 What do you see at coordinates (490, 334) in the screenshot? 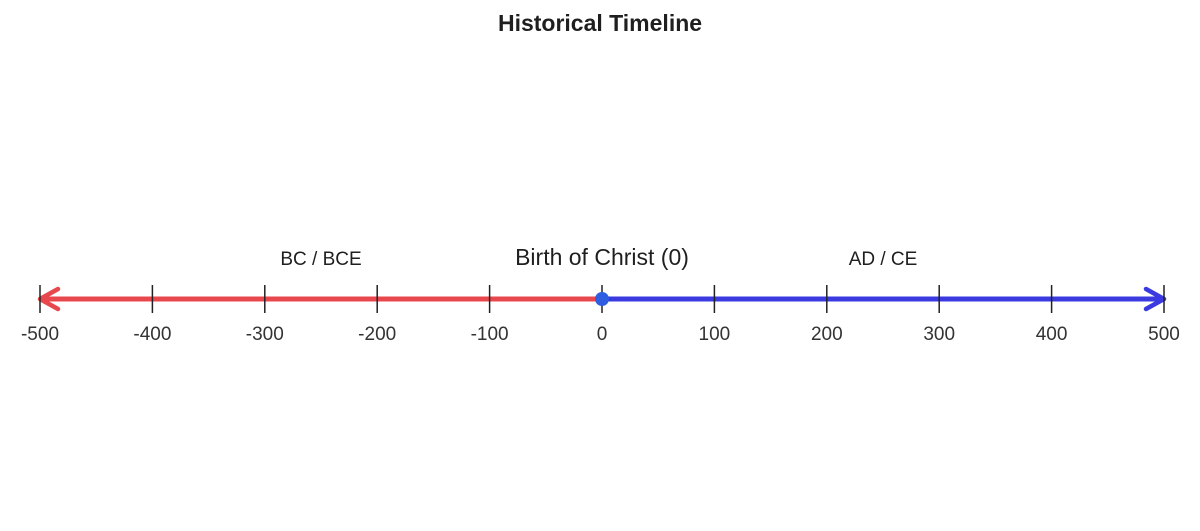
I see `tick-label--100: -100` at bounding box center [490, 334].